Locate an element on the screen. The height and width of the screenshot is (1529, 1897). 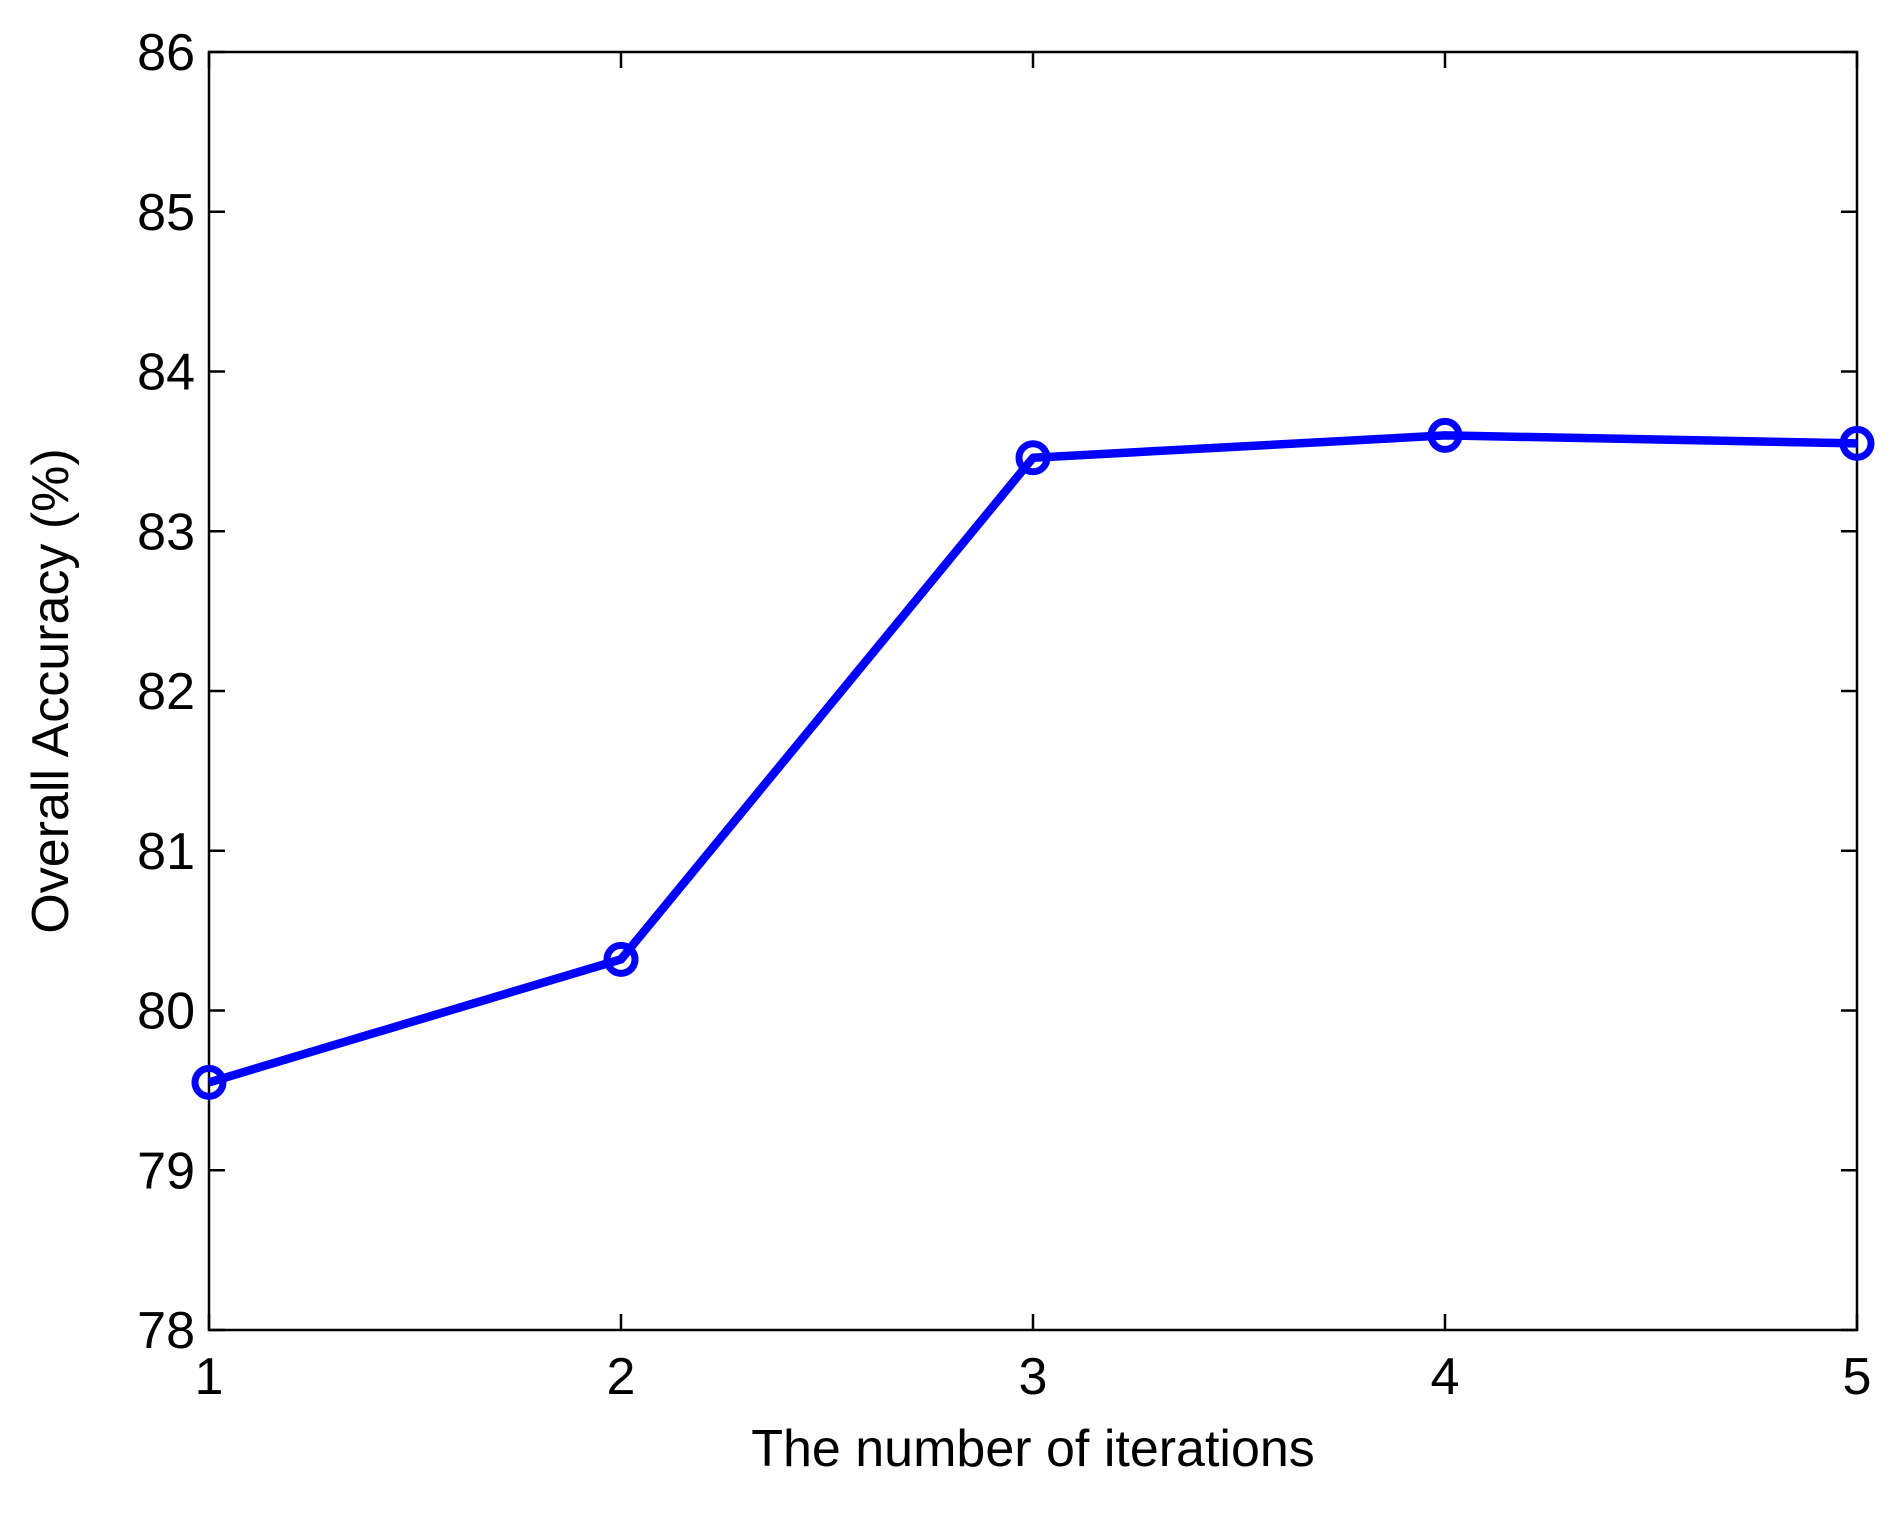
y-tick-label: 82 is located at coordinates (166, 692).